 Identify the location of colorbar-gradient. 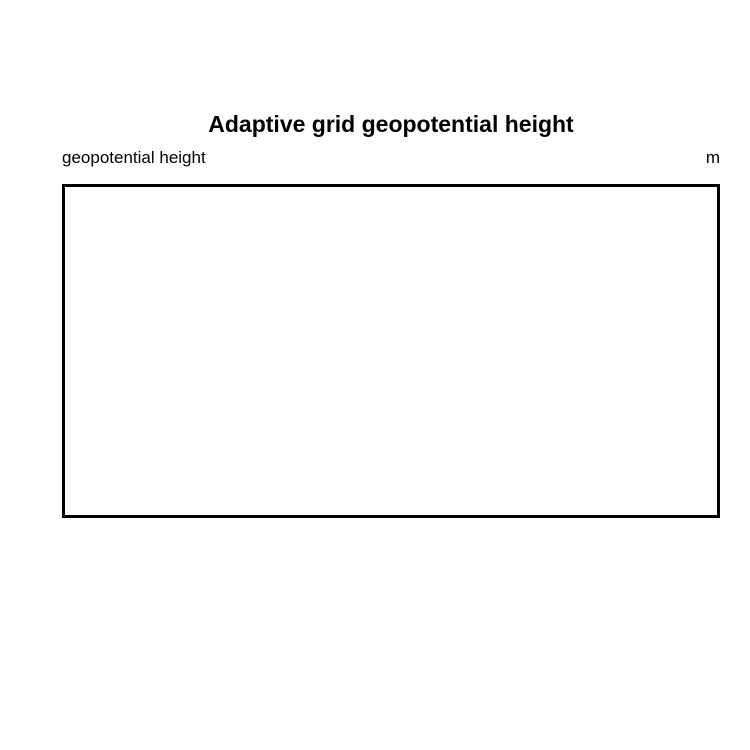
(394, 574).